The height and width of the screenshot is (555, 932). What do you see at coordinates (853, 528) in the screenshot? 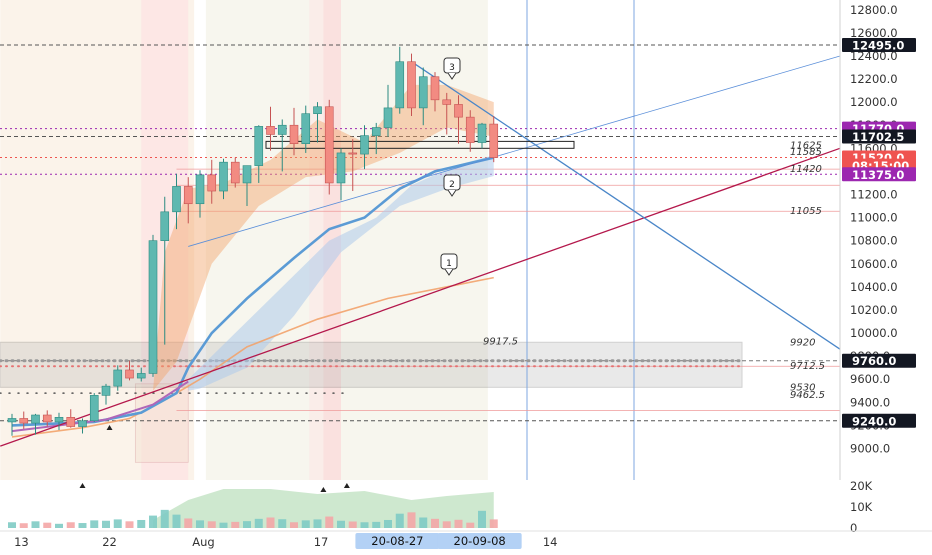
I see `volume-tick-label: 0` at bounding box center [853, 528].